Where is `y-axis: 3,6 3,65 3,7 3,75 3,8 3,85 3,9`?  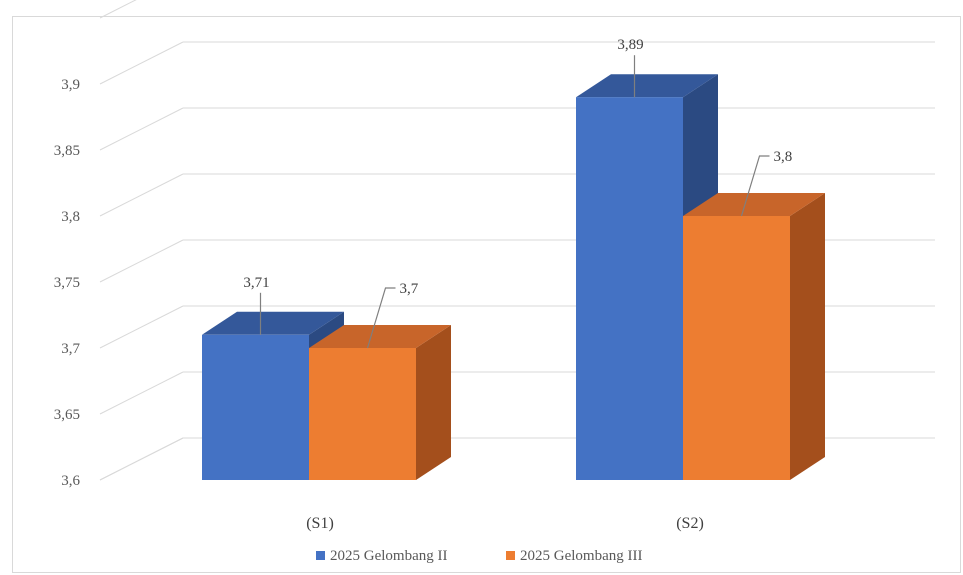
y-axis: 3,6 3,65 3,7 3,75 3,8 3,85 3,9 is located at coordinates (67, 283).